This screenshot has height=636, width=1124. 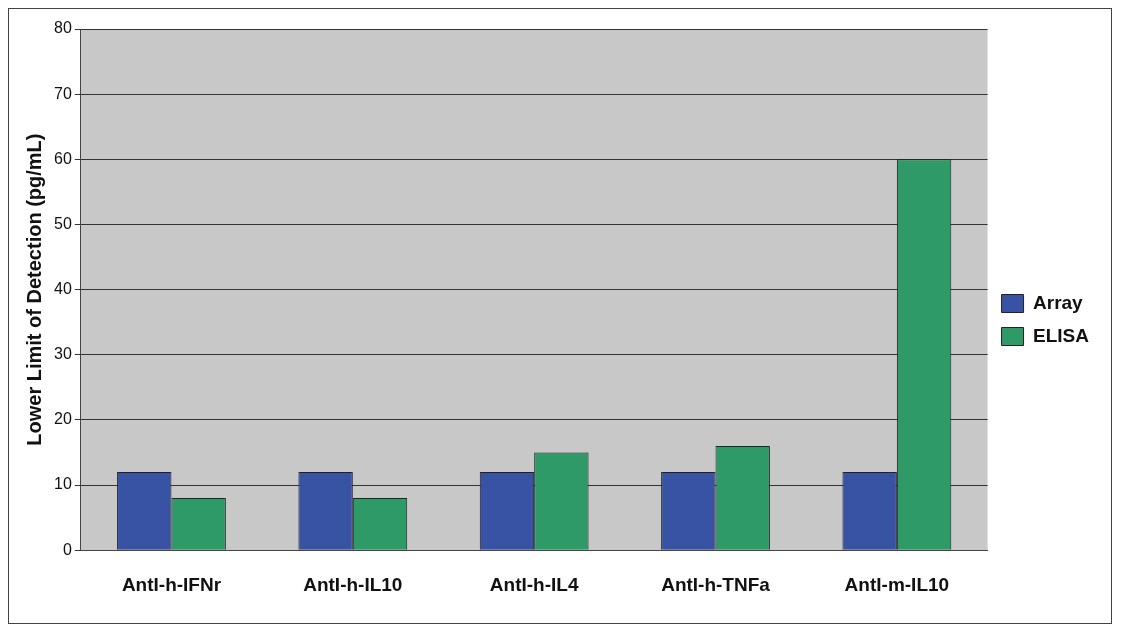 I want to click on y-tick-label: 10, so click(x=63, y=484).